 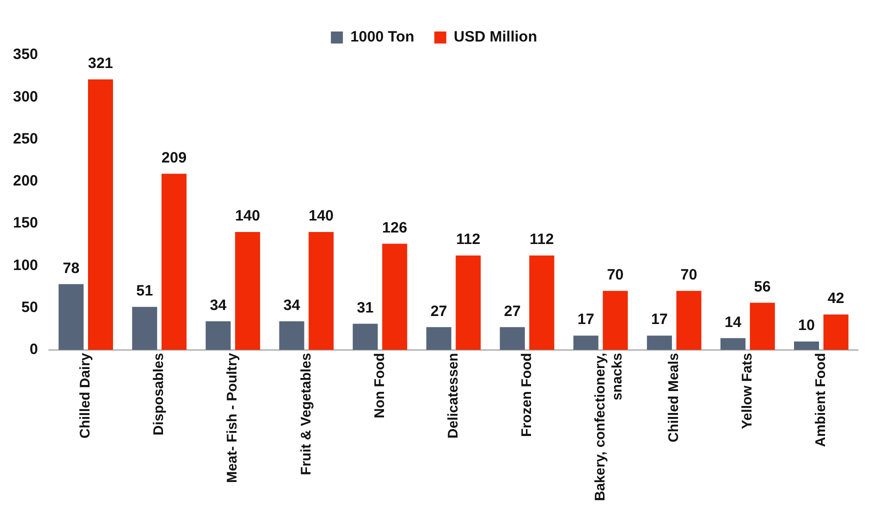 What do you see at coordinates (820, 400) in the screenshot?
I see `x-tick-label: Ambient Food` at bounding box center [820, 400].